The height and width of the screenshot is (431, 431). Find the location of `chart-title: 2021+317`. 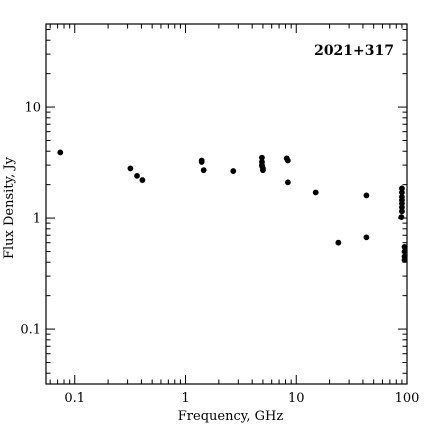

chart-title: 2021+317 is located at coordinates (354, 51).